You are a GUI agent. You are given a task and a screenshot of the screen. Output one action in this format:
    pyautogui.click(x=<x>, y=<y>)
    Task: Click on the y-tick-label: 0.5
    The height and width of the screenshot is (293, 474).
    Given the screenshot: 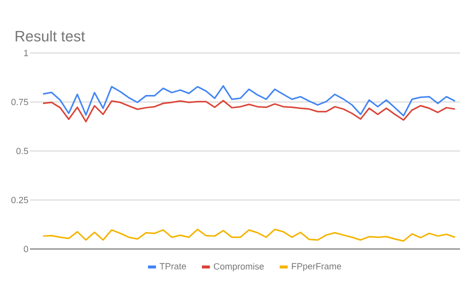 What is the action you would take?
    pyautogui.click(x=22, y=151)
    